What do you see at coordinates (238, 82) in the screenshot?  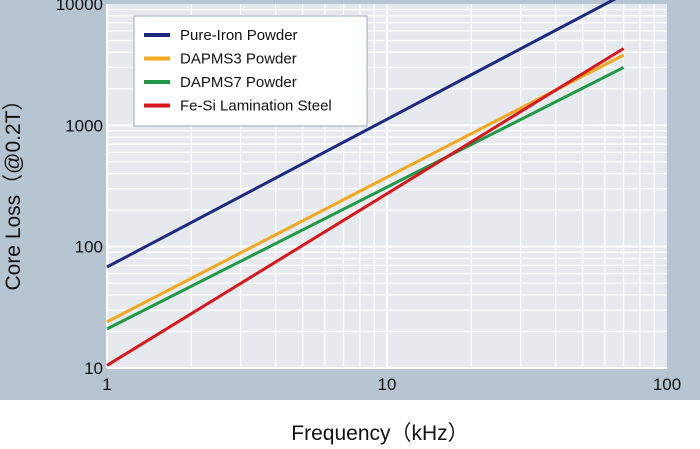 I see `legend-label-3: DAPMS7 Powder` at bounding box center [238, 82].